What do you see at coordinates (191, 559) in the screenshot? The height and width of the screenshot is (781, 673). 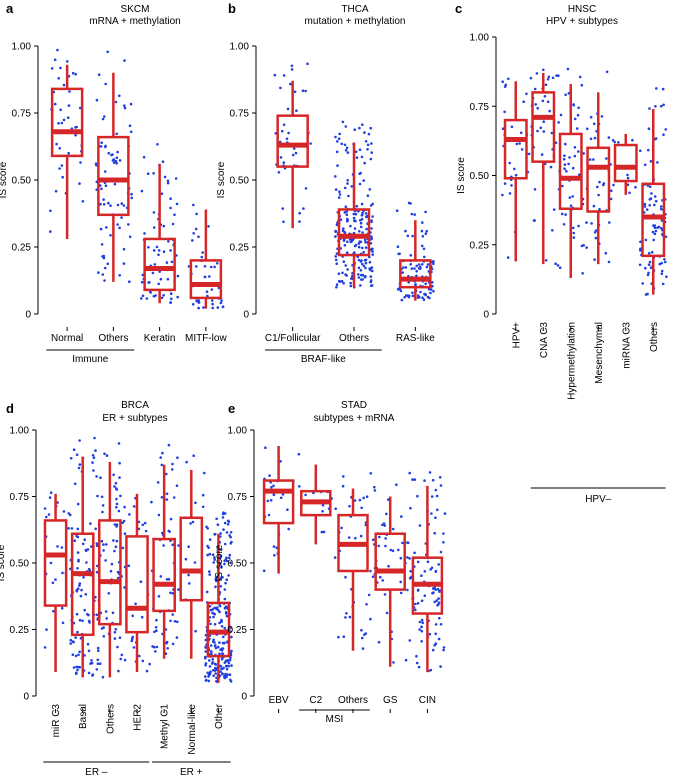 I see `box-iqr` at bounding box center [191, 559].